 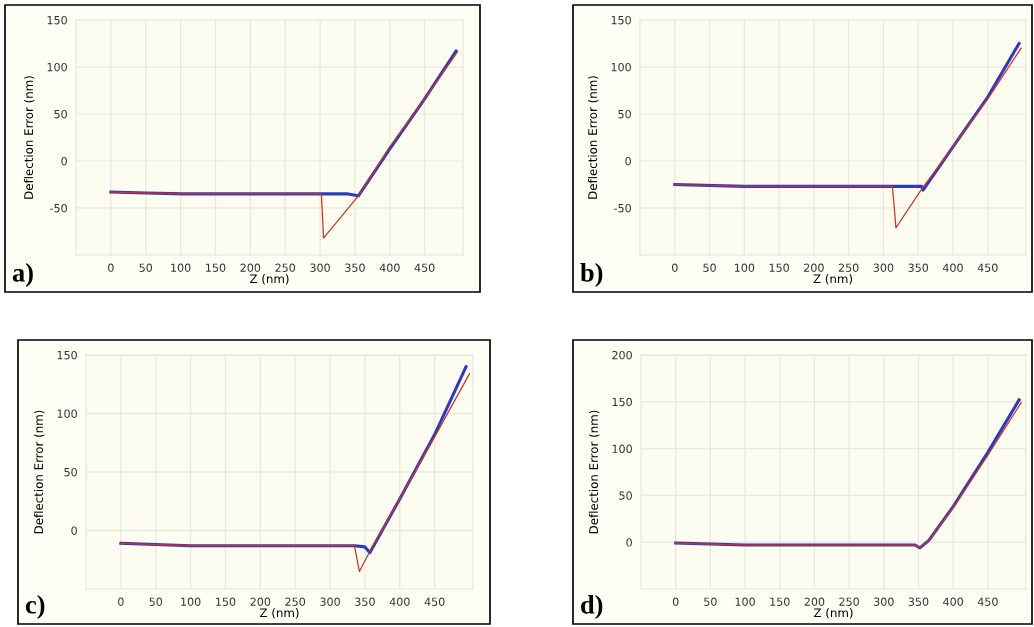 I want to click on text: c), so click(x=35, y=607).